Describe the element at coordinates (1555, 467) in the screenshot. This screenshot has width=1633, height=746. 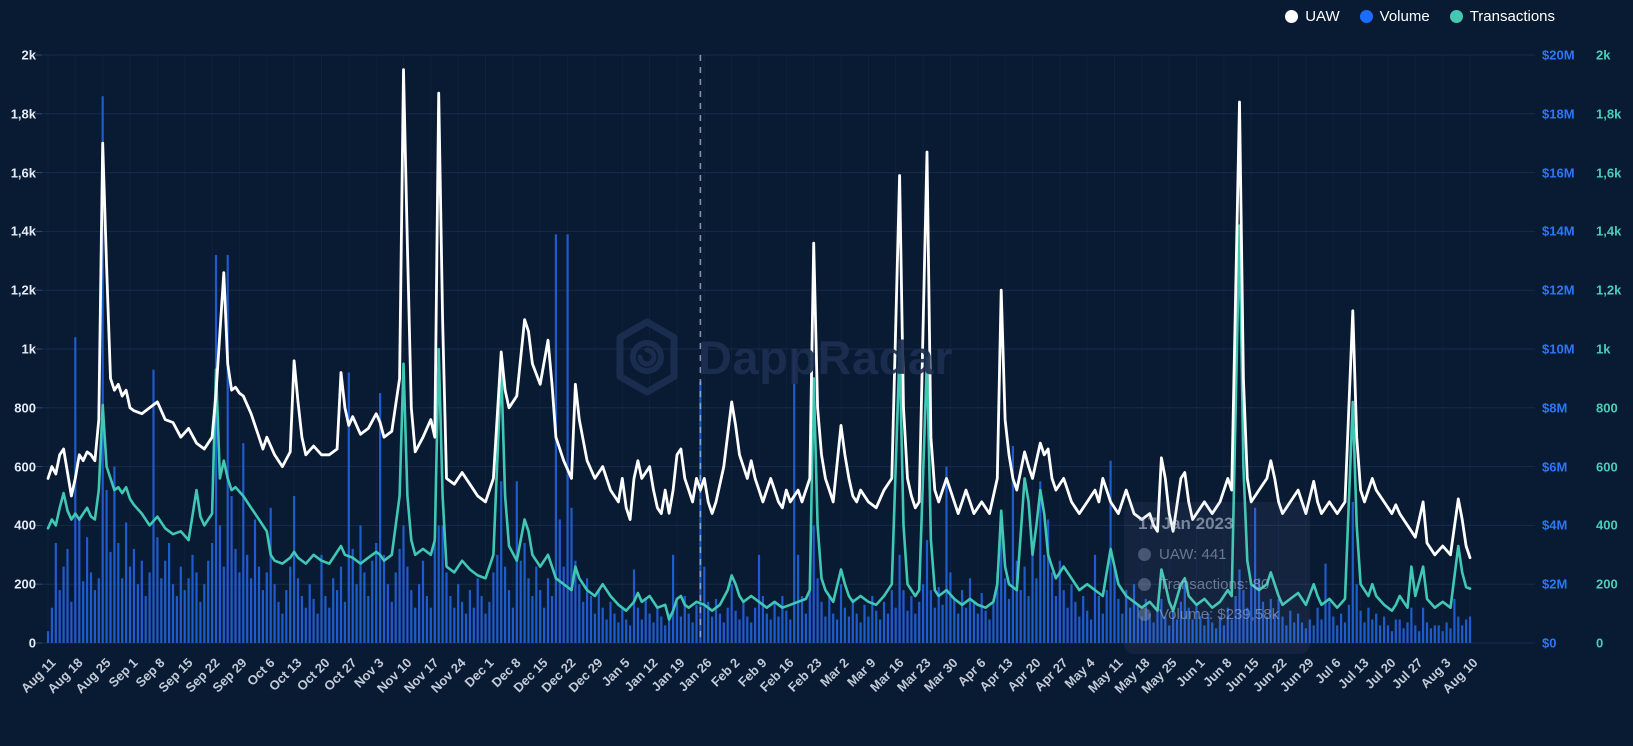
I see `y-axis-label-volume: $6M` at that location.